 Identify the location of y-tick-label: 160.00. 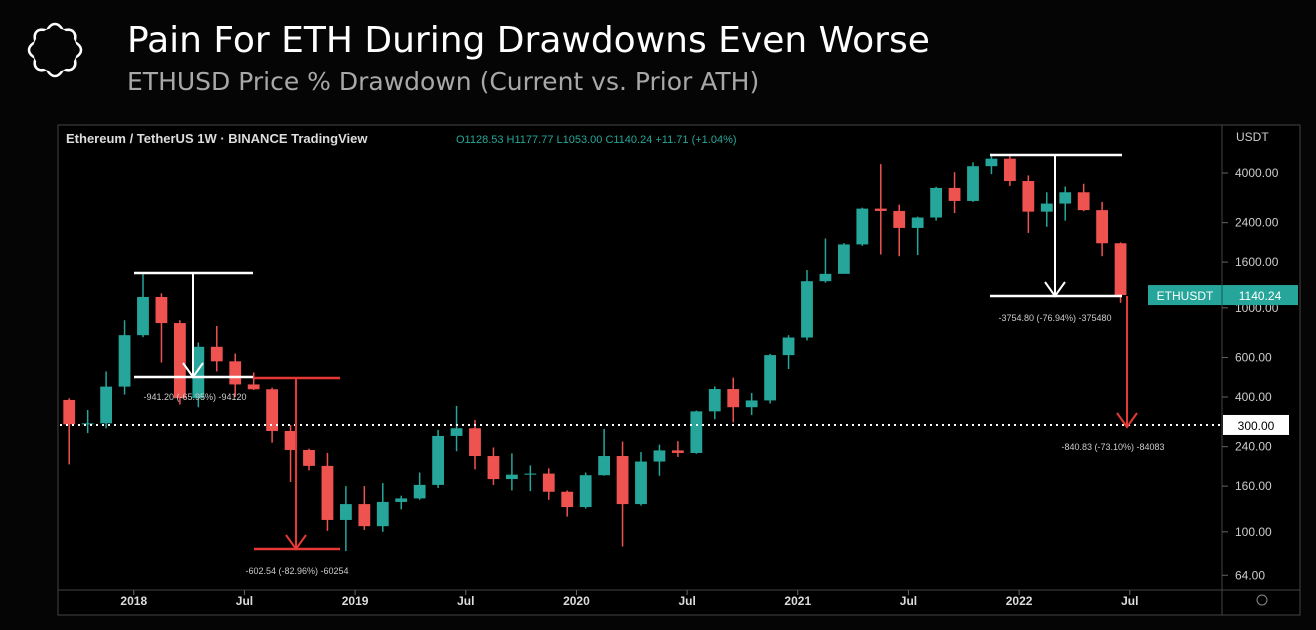
(1253, 486).